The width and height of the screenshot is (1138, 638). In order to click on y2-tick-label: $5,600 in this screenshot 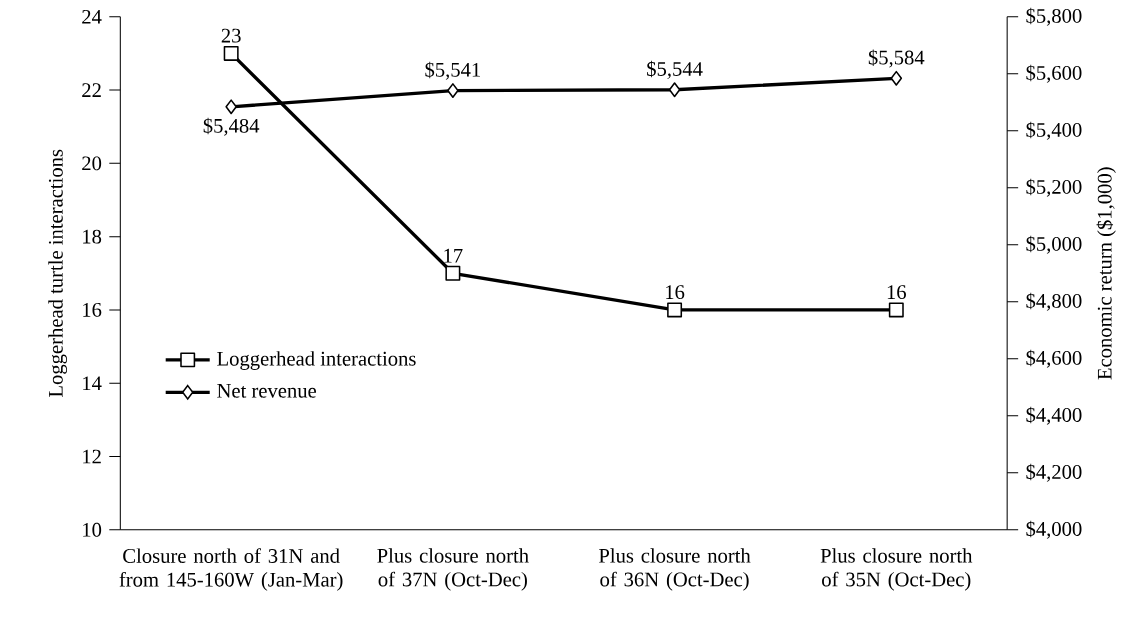, I will do `click(1054, 73)`.